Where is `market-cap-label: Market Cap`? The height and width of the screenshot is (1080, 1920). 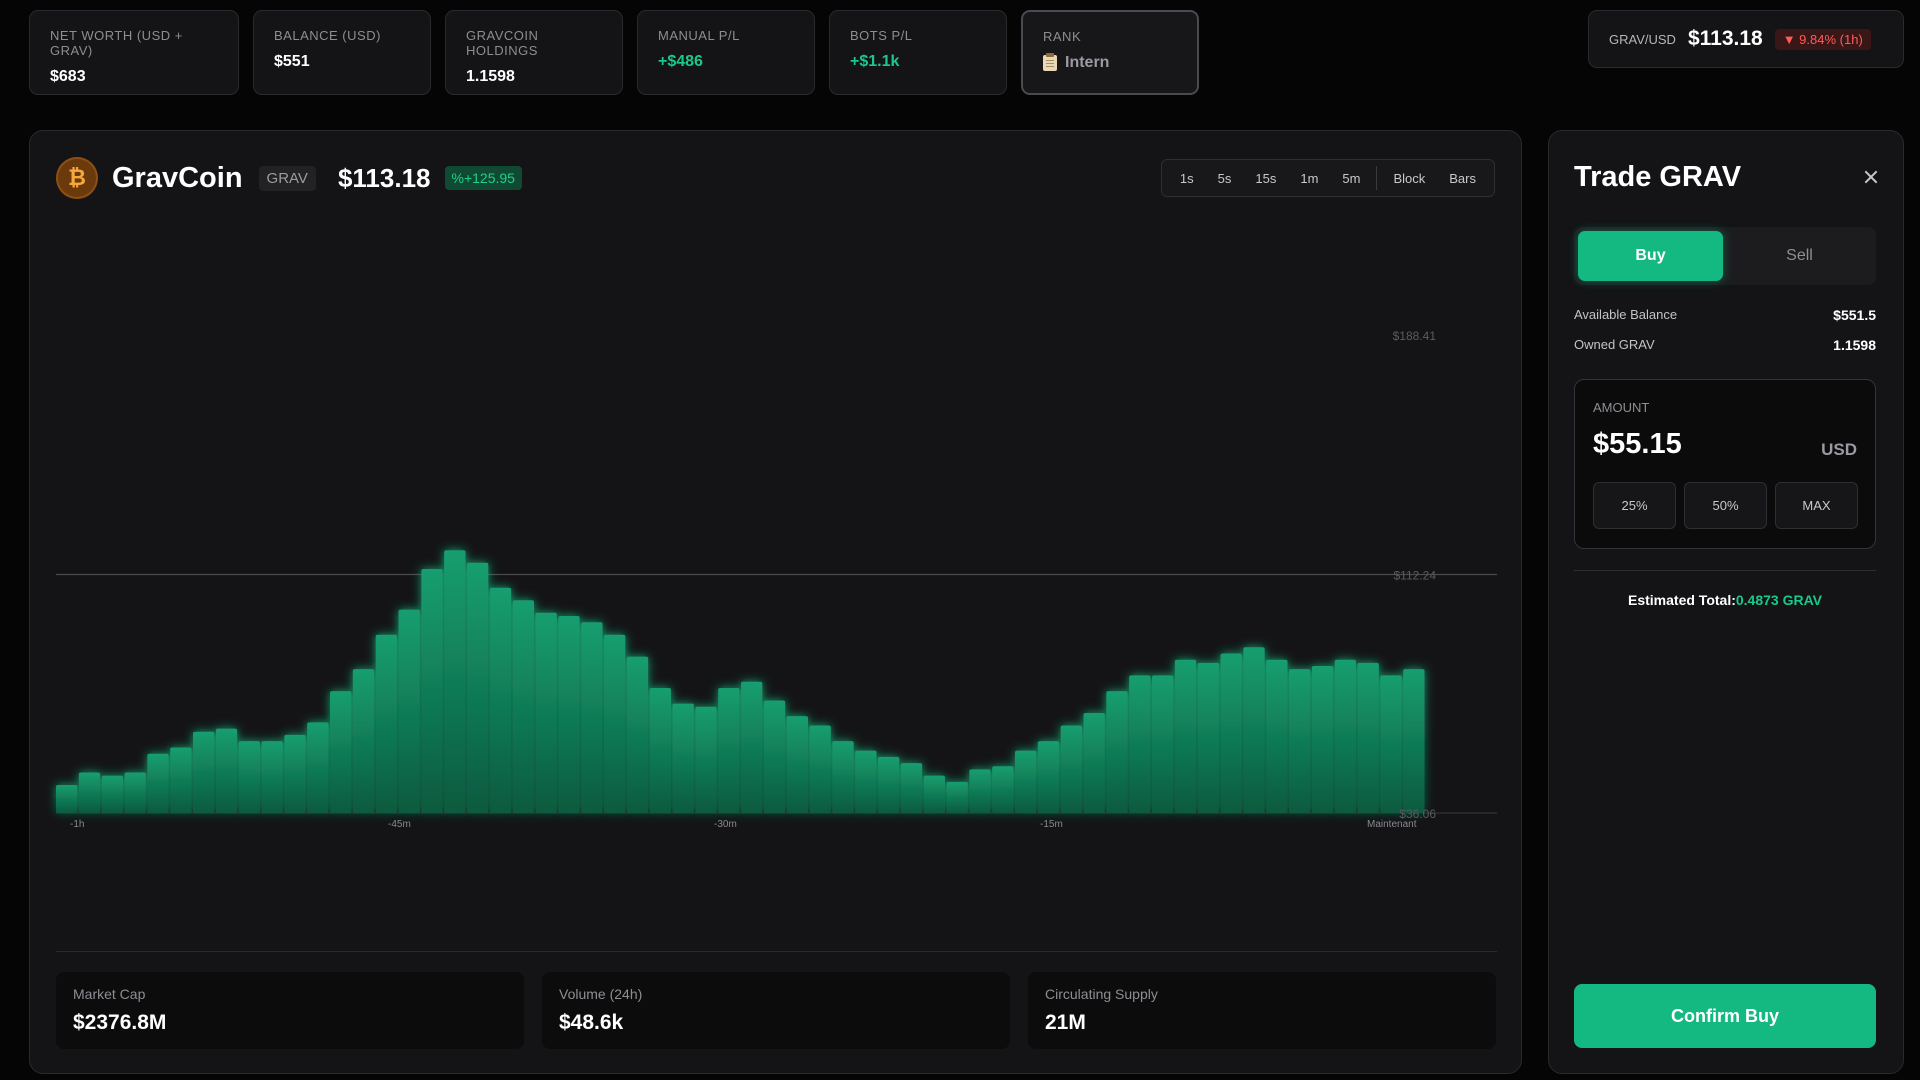
market-cap-label: Market Cap is located at coordinates (109, 994).